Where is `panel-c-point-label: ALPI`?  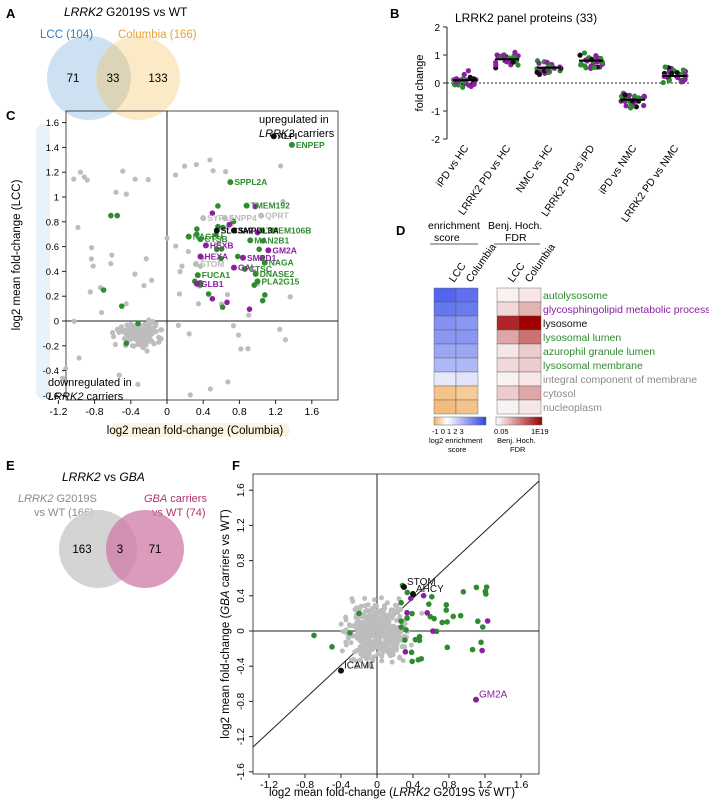 panel-c-point-label: ALPI is located at coordinates (287, 136).